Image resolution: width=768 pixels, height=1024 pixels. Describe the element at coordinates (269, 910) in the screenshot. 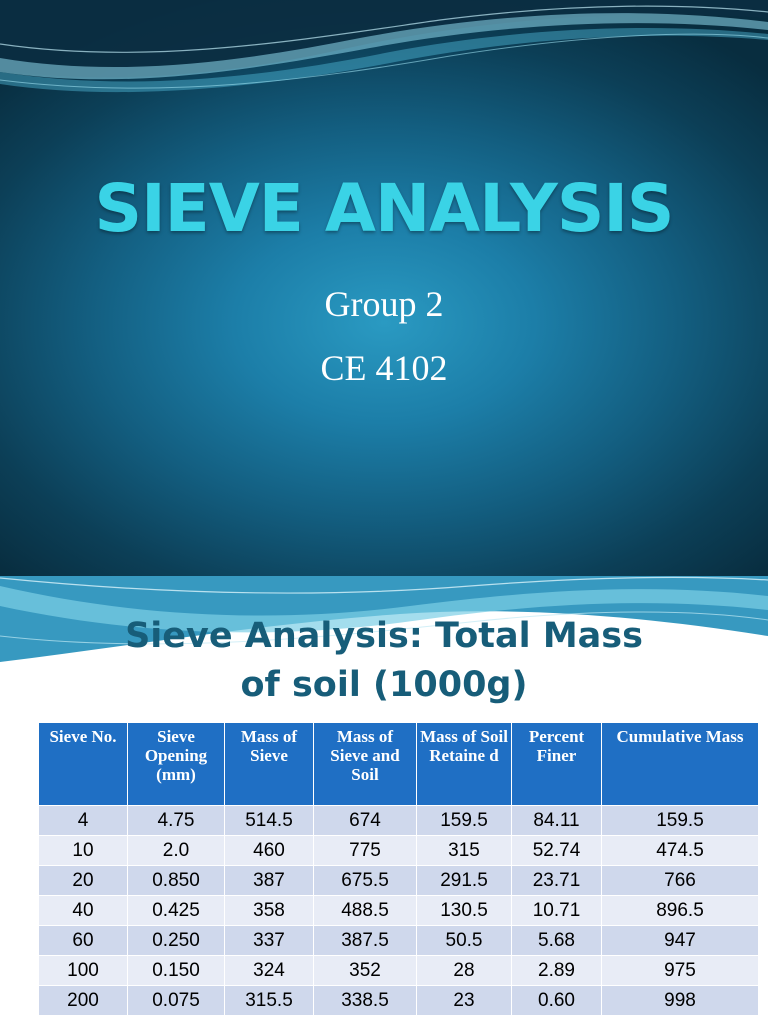

I see `table-cell: 358` at that location.